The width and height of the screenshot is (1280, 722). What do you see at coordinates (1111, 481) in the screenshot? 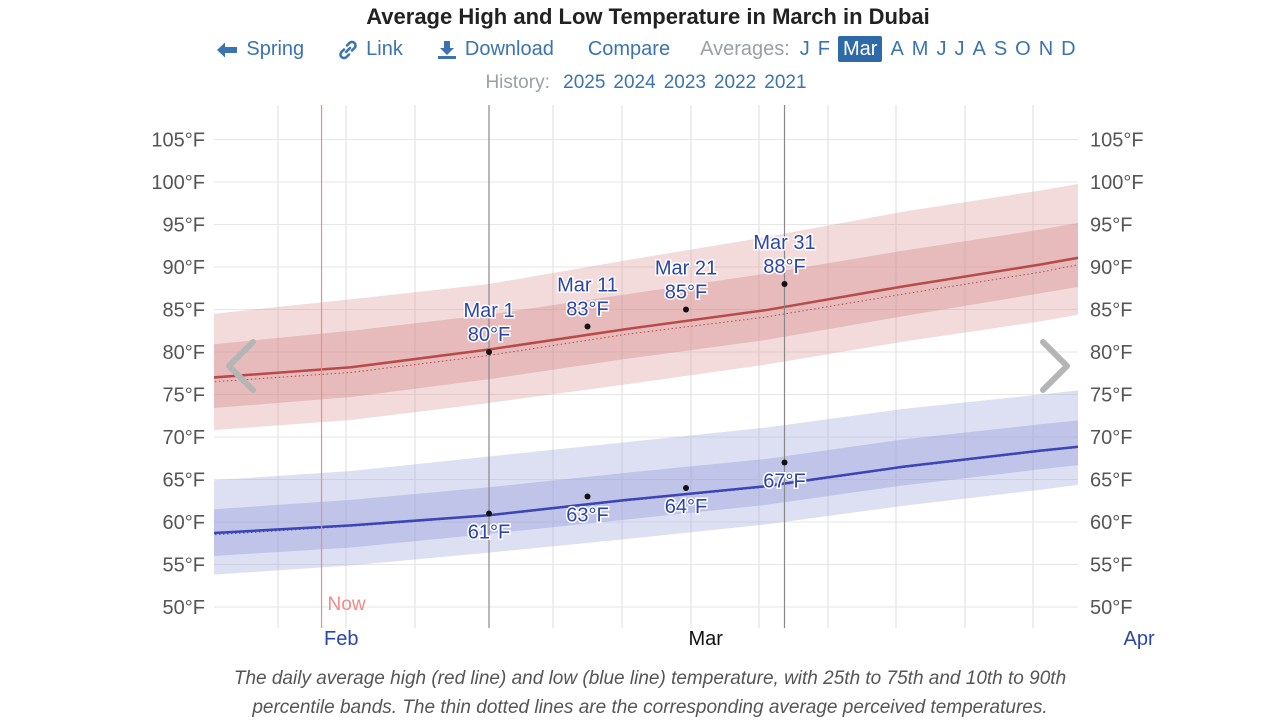
I see `y-tick-right-3: 65°F` at bounding box center [1111, 481].